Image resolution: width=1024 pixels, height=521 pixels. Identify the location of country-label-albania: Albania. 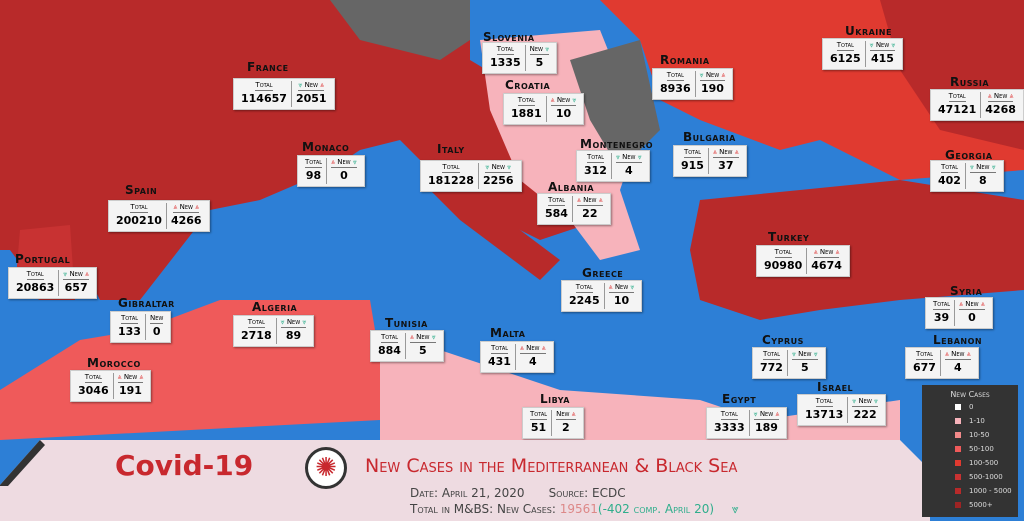
(571, 187).